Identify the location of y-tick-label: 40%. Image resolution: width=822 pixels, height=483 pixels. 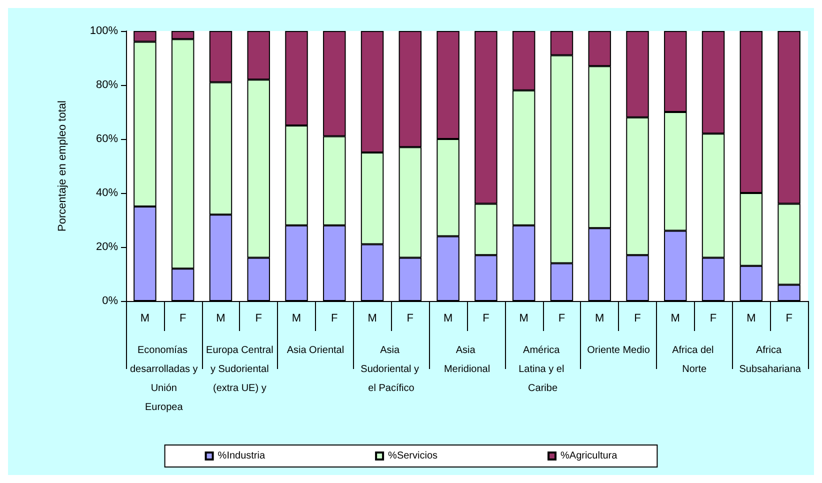
(107, 193).